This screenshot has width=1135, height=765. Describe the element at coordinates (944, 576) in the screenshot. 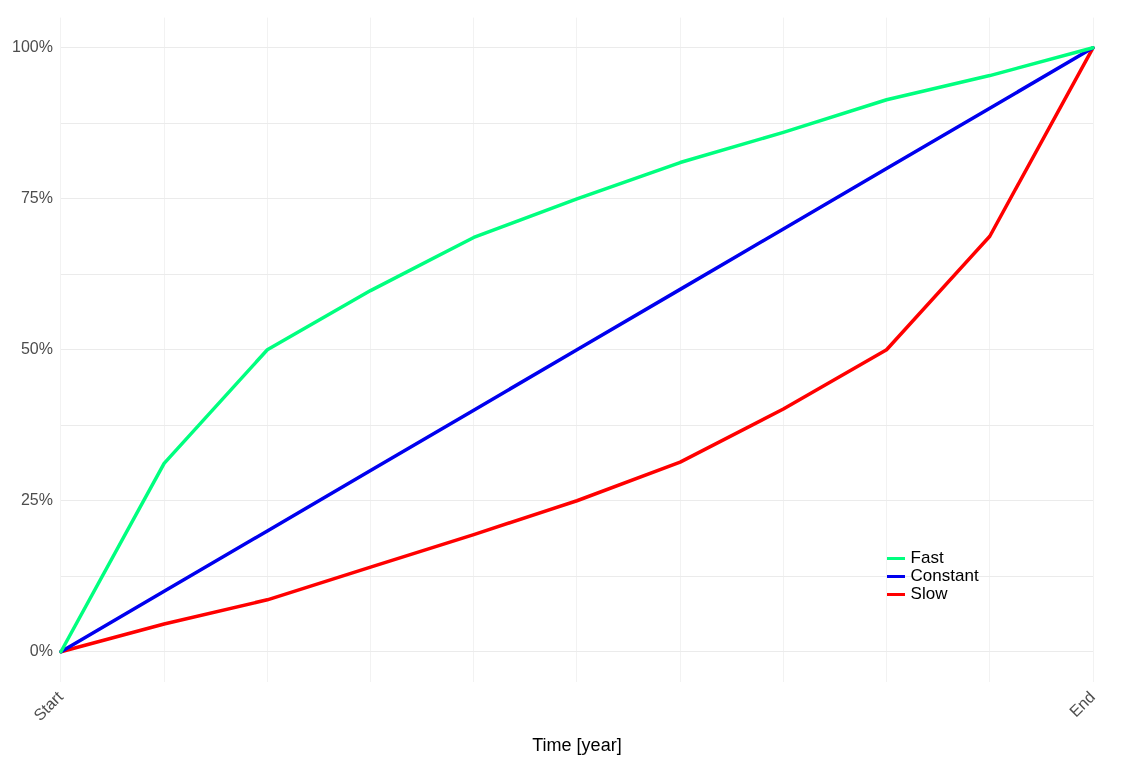

I see `legend-label: Constant` at that location.